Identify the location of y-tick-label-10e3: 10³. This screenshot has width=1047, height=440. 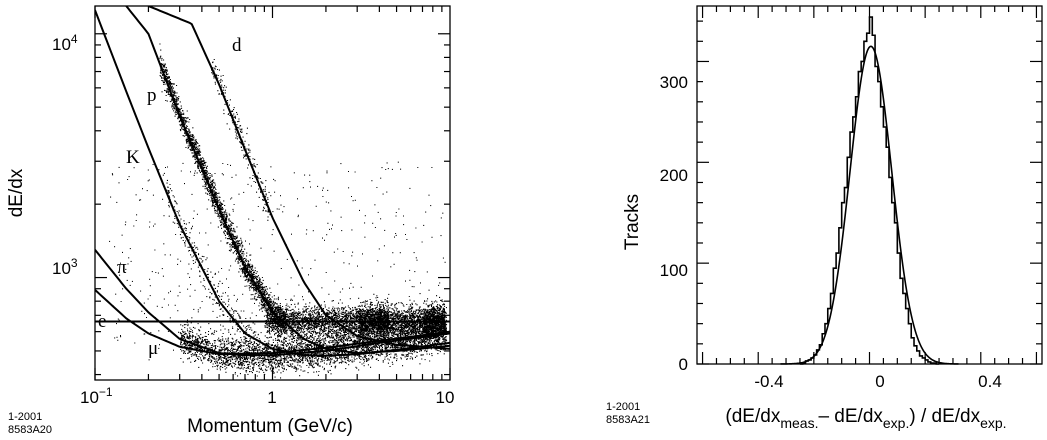
(65, 267).